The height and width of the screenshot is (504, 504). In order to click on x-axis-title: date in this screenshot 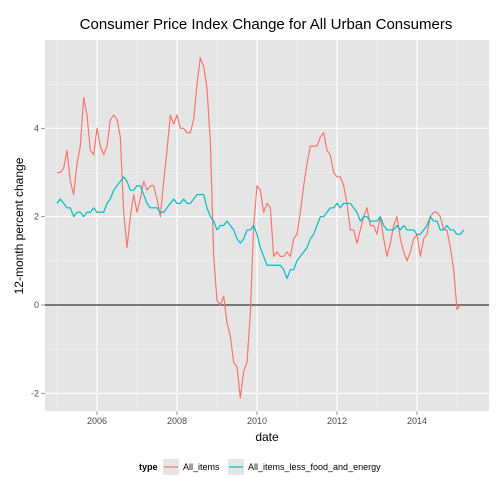, I will do `click(267, 437)`.